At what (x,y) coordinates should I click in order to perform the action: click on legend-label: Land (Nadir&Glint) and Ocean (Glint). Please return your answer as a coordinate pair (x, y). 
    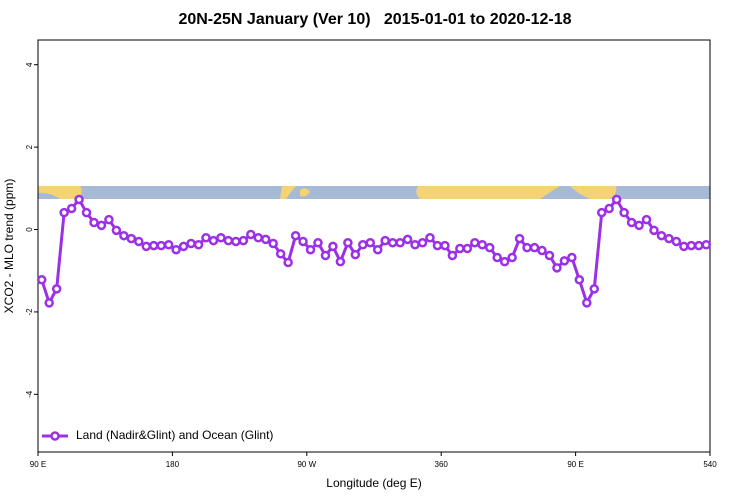
    Looking at the image, I should click on (174, 435).